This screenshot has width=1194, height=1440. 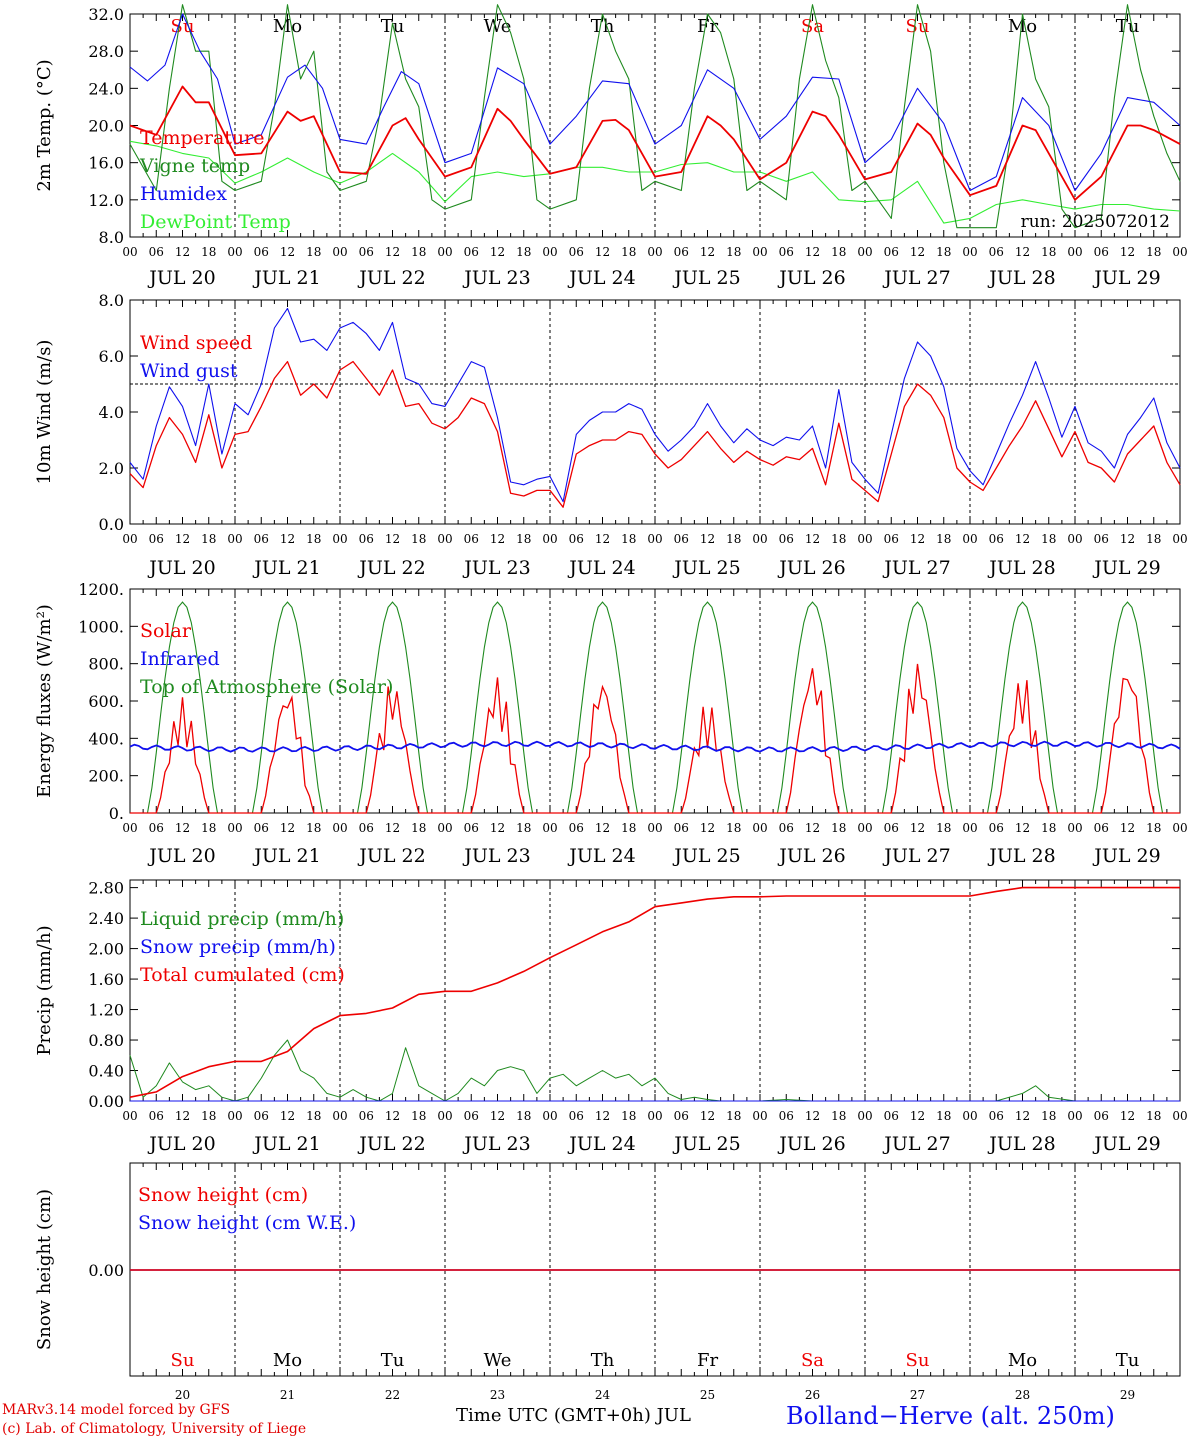 I want to click on legend-entry: Temperature, so click(x=202, y=138).